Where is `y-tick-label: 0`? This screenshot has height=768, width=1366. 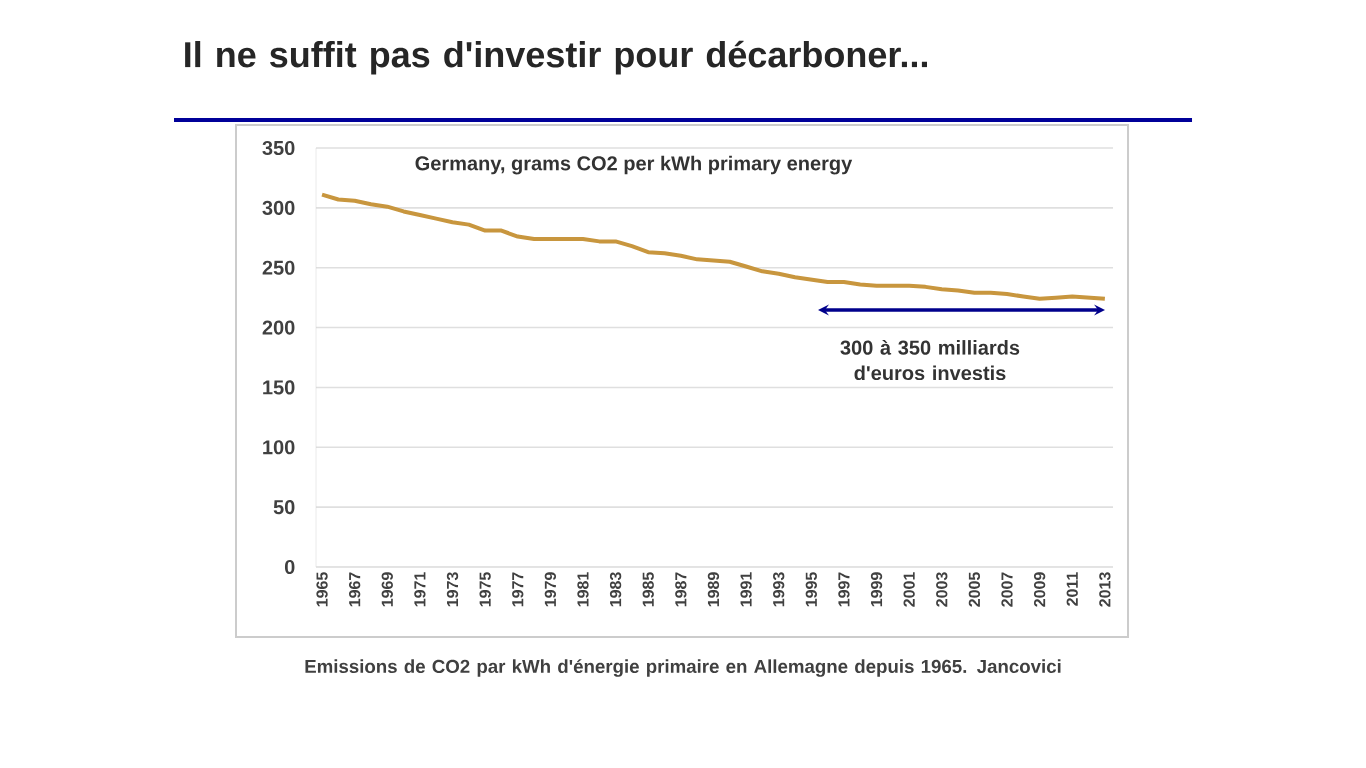 y-tick-label: 0 is located at coordinates (289, 567).